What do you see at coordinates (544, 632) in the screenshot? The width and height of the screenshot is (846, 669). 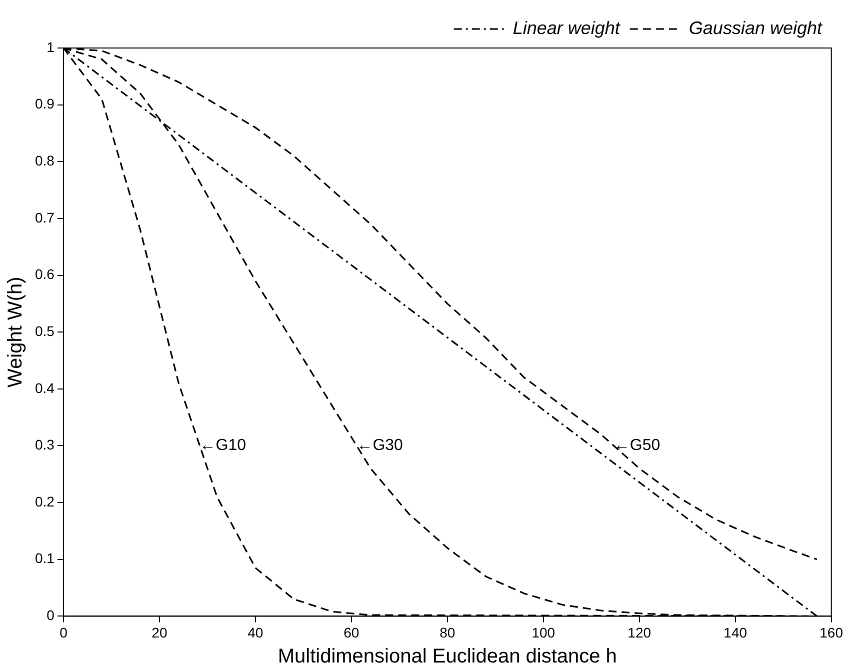 I see `x-tick-label: 100` at bounding box center [544, 632].